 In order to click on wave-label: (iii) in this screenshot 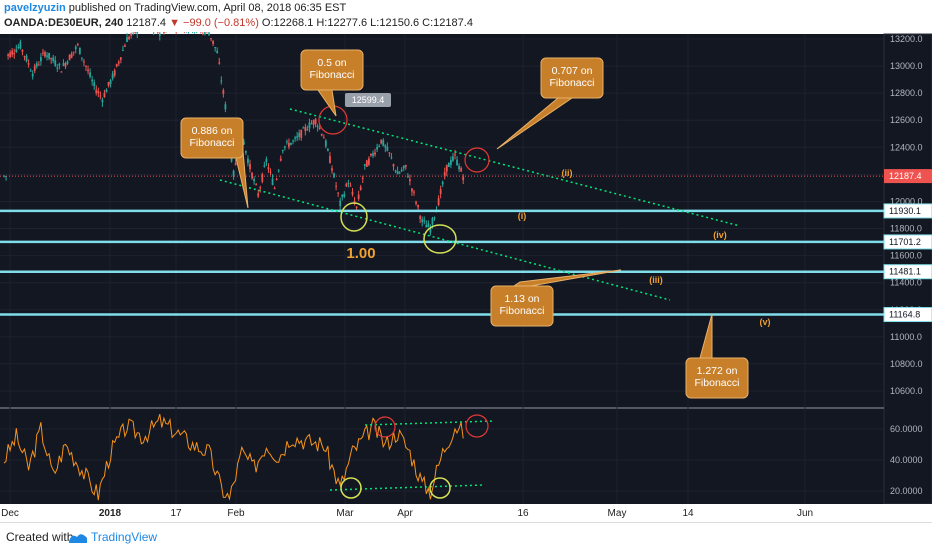, I will do `click(656, 280)`.